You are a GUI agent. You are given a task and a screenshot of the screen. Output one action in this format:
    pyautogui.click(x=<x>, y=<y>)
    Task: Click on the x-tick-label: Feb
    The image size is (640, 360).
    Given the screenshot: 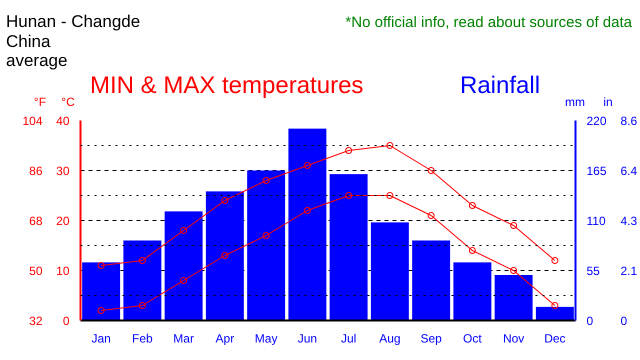 What is the action you would take?
    pyautogui.click(x=143, y=339)
    